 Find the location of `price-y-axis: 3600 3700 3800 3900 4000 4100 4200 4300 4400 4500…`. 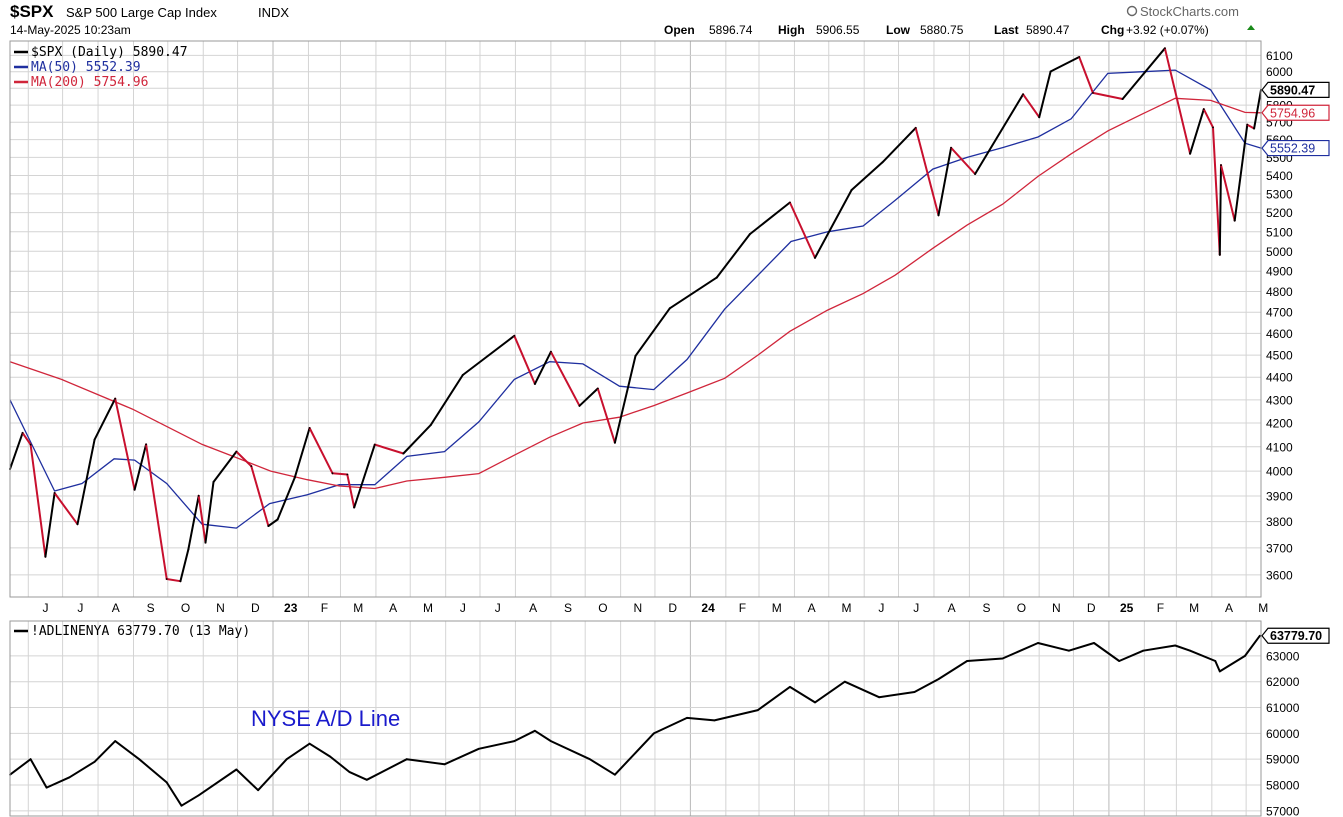

price-y-axis: 3600 3700 3800 3900 4000 4100 4200 4300 4400 4500… is located at coordinates (1279, 315).